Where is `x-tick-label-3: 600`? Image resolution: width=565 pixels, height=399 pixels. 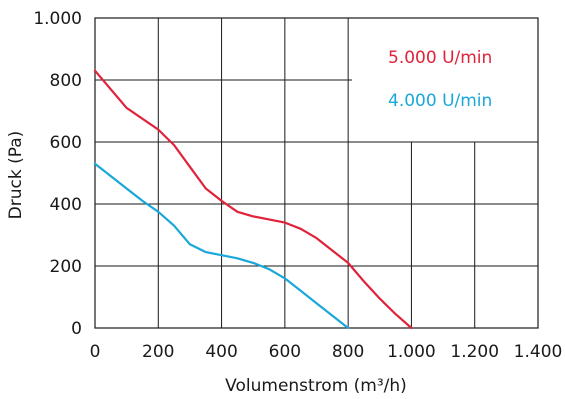
x-tick-label-3: 600 is located at coordinates (285, 352).